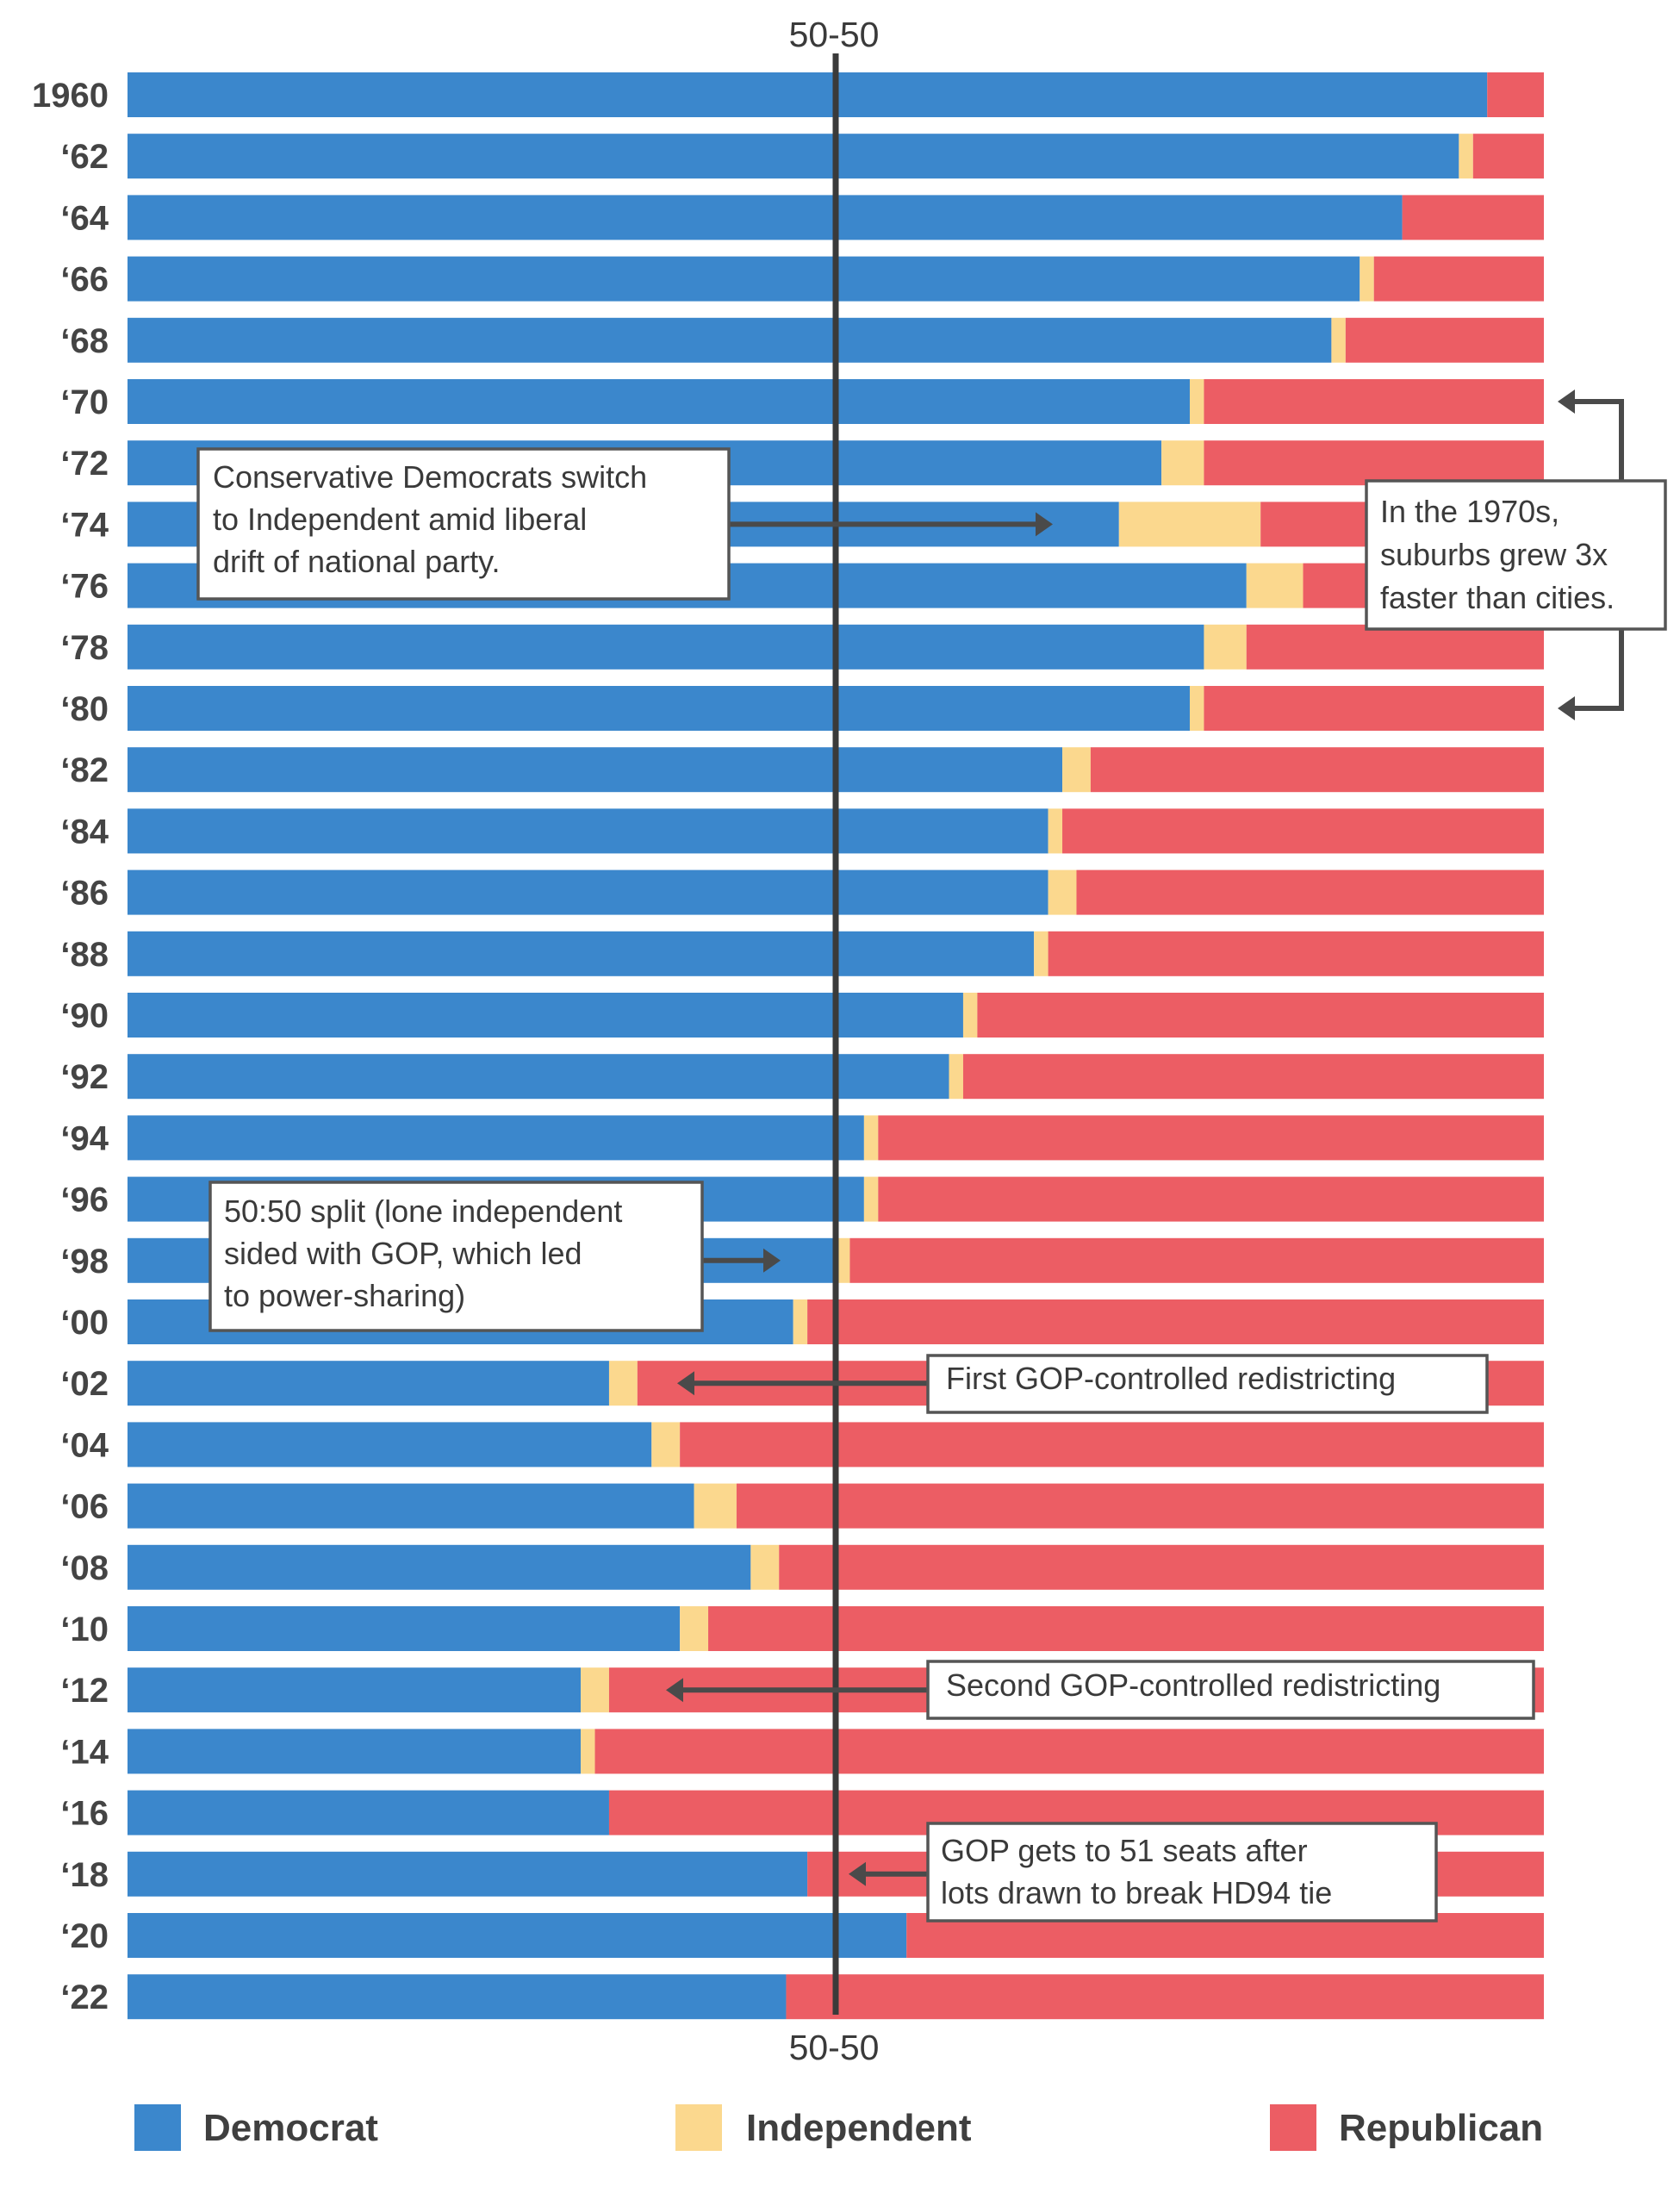 Image resolution: width=1680 pixels, height=2206 pixels. I want to click on year-label: ‘22, so click(85, 1997).